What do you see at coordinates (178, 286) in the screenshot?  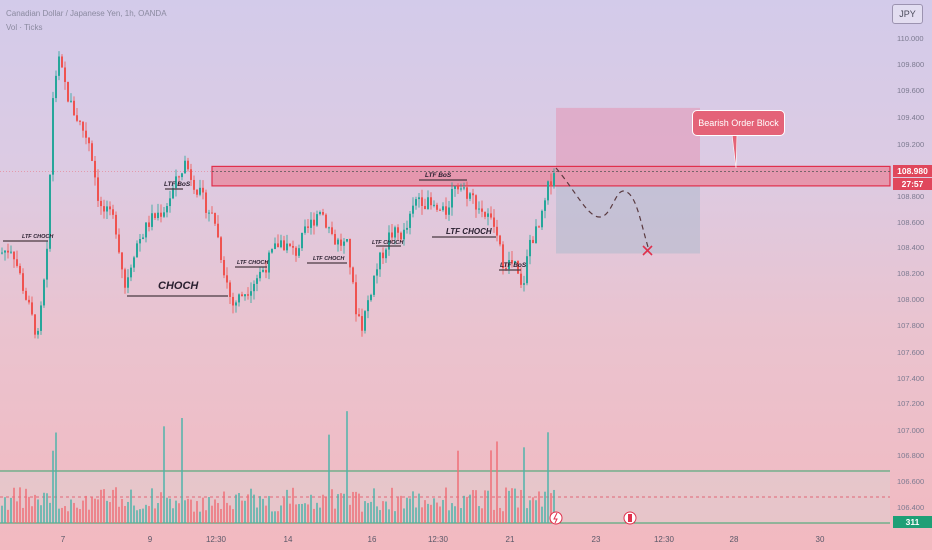 I see `choch-label: CHOCH` at bounding box center [178, 286].